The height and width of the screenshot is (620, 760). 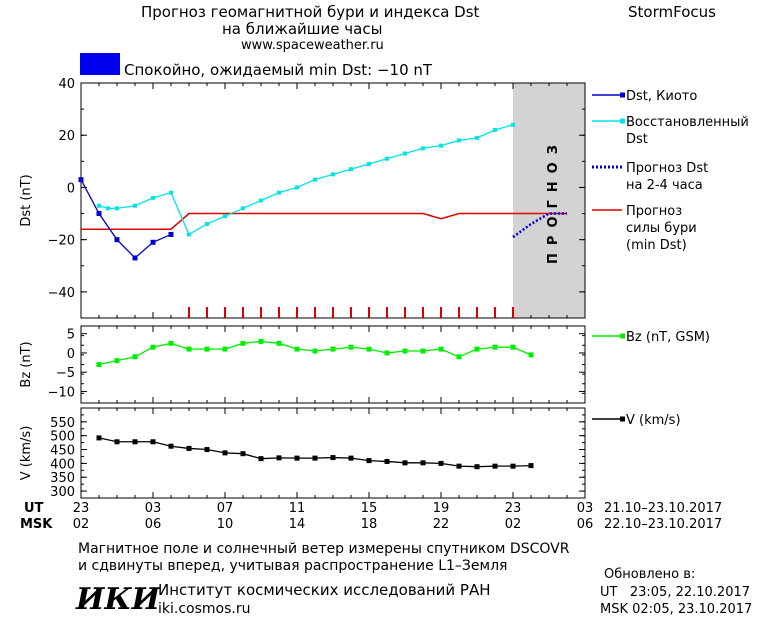 I want to click on institute-url: iki.cosmos.ru, so click(x=204, y=609).